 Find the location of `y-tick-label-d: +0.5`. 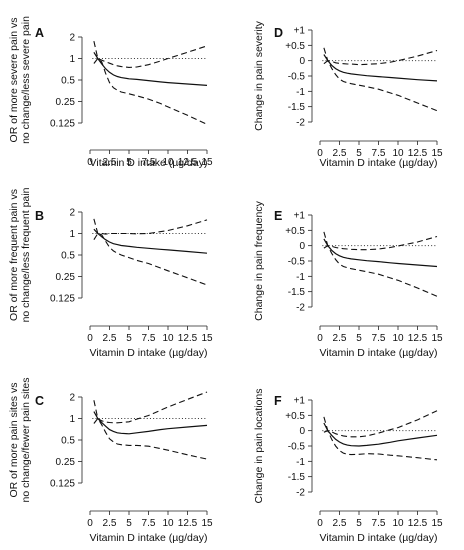

y-tick-label-d: +0.5 is located at coordinates (295, 46).